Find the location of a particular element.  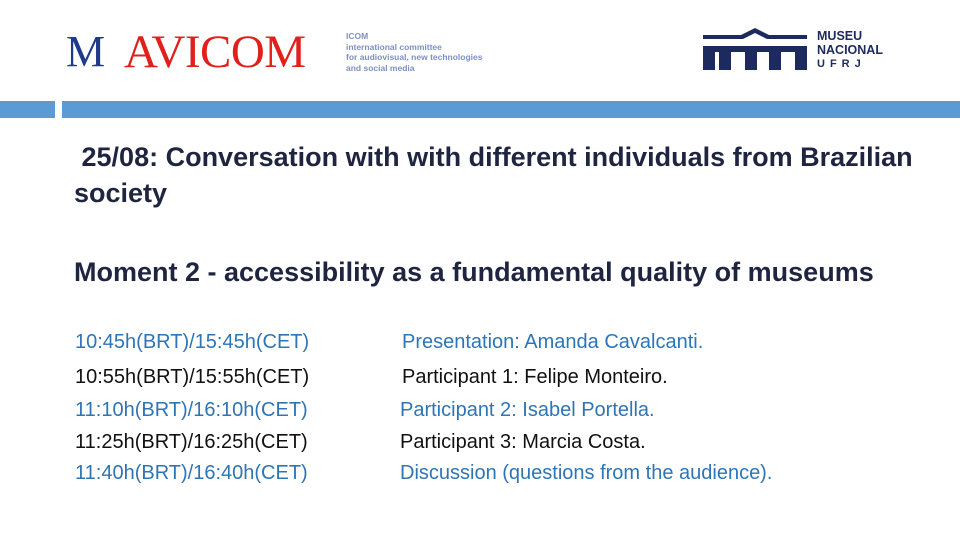

avicom-subtitle-line: for audiovisual, new technologies is located at coordinates (414, 57).